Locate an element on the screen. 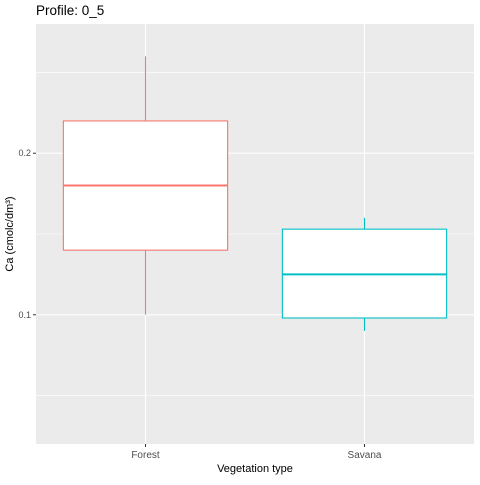  y-axis-title: Ca (cmolc/dm³) is located at coordinates (10, 233).